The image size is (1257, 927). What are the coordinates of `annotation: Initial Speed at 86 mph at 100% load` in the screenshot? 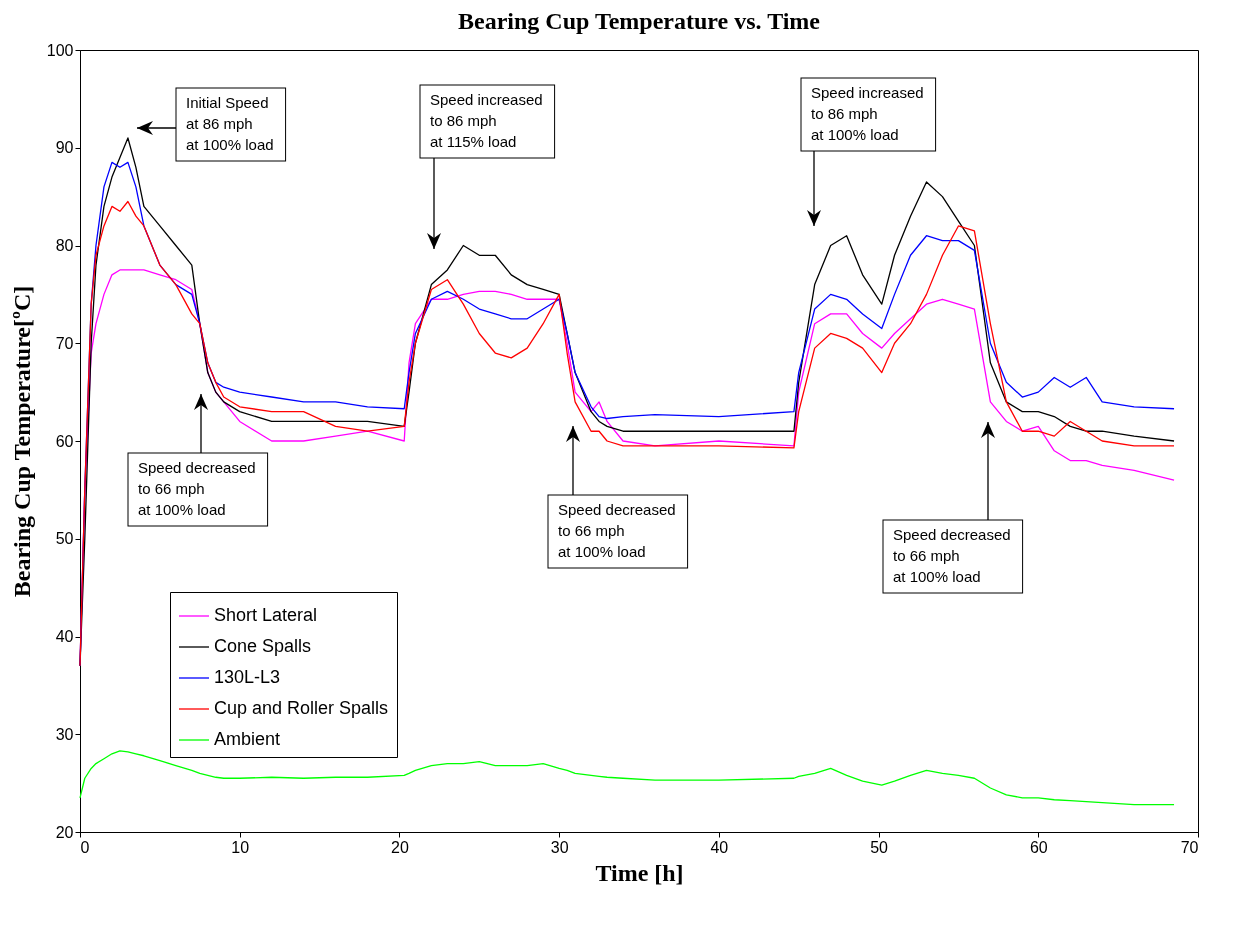 It's located at (230, 123).